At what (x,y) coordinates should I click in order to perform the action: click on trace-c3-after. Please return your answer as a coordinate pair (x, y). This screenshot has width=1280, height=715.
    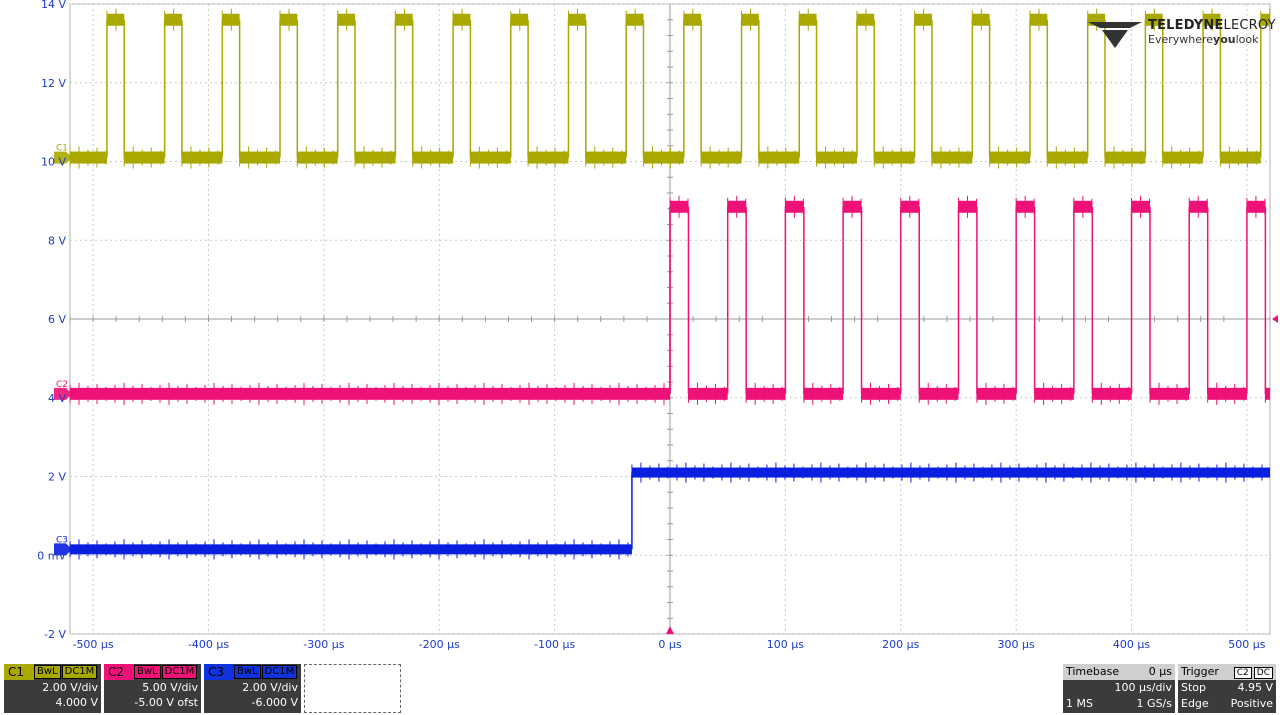
    Looking at the image, I should click on (950, 472).